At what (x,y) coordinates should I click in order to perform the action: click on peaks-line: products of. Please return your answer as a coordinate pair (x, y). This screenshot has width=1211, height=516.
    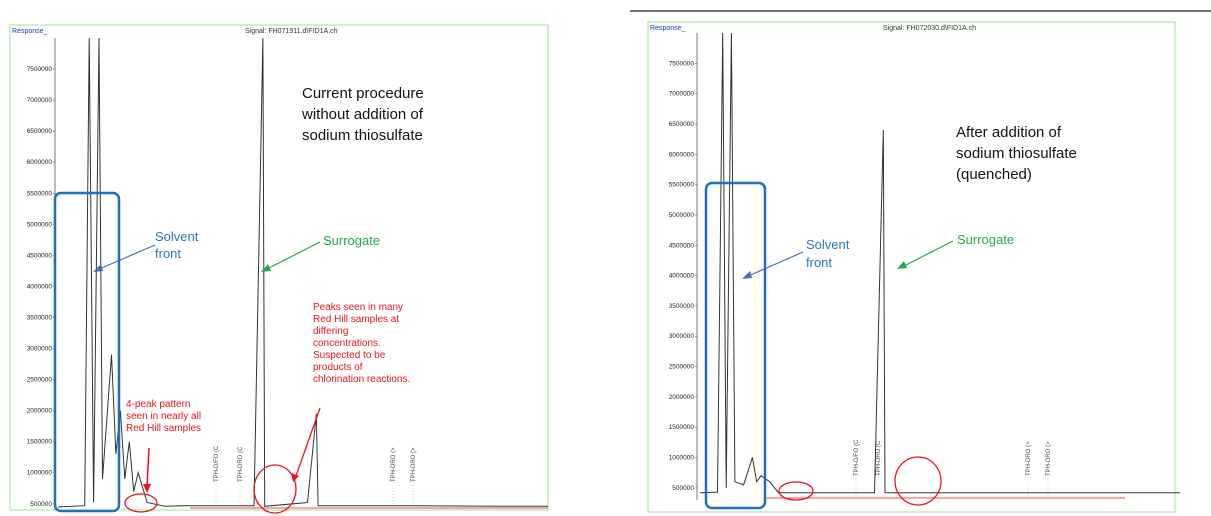
    Looking at the image, I should click on (338, 367).